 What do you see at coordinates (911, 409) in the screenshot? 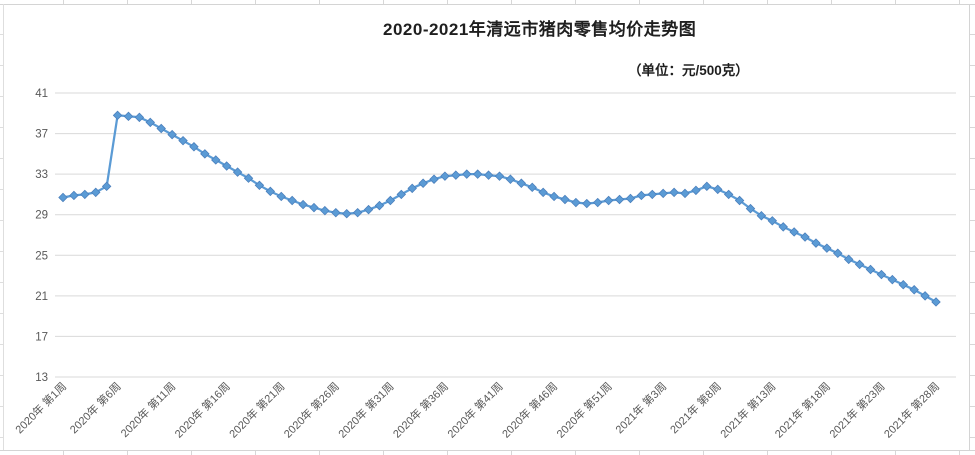
I see `x-axis-label: 2021年 第28周` at bounding box center [911, 409].